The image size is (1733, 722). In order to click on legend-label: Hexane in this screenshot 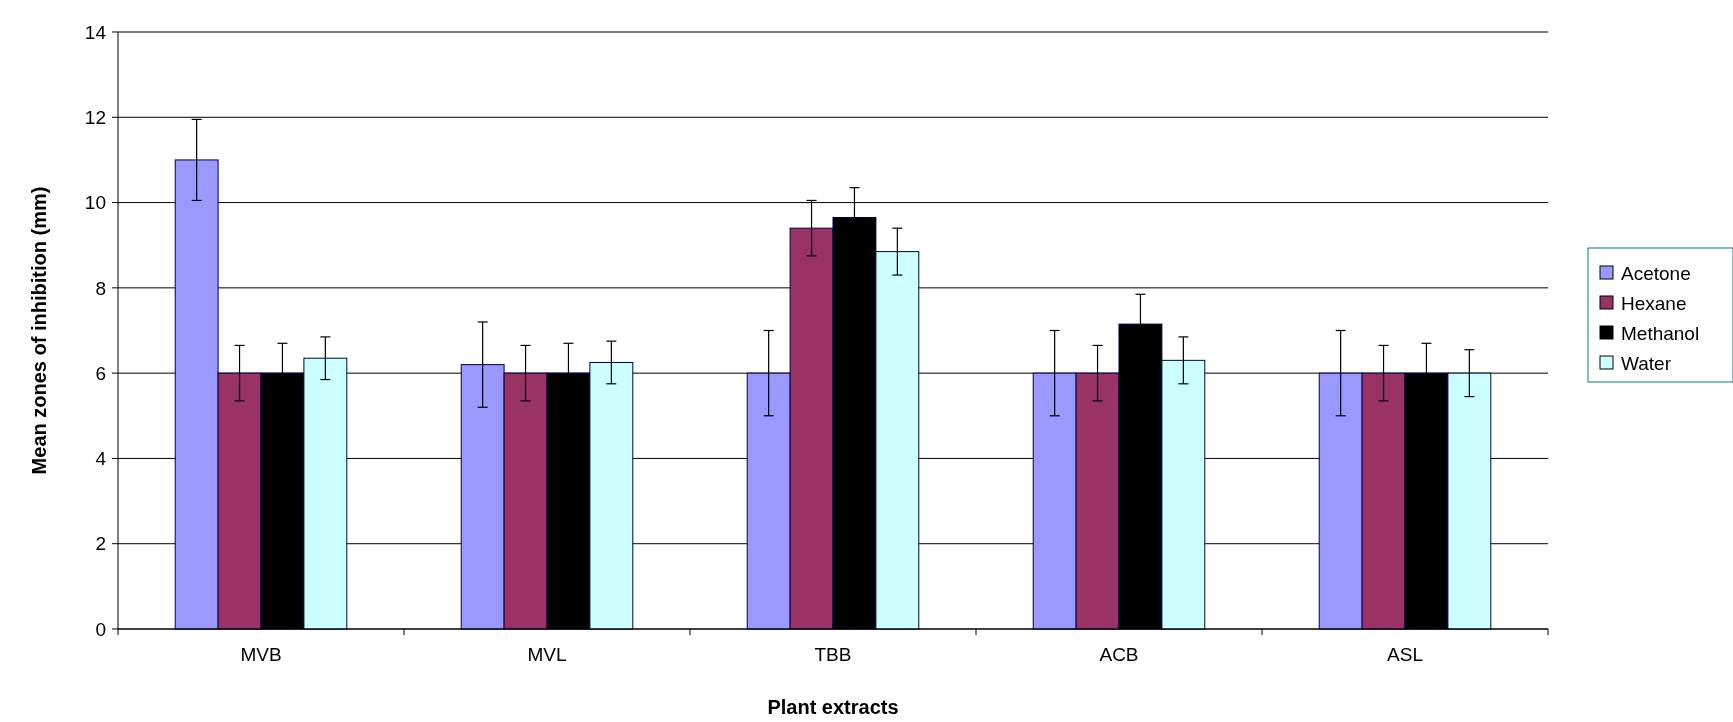, I will do `click(1654, 303)`.